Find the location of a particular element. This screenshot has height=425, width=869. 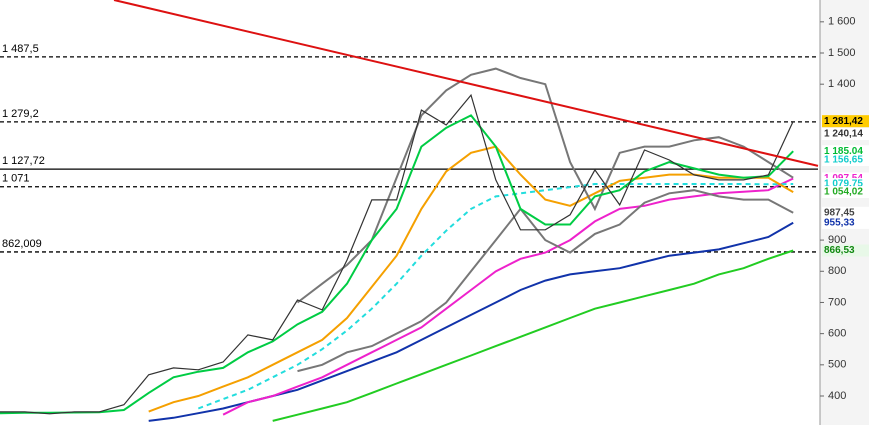

y-tick-label: 1 400 is located at coordinates (842, 84).